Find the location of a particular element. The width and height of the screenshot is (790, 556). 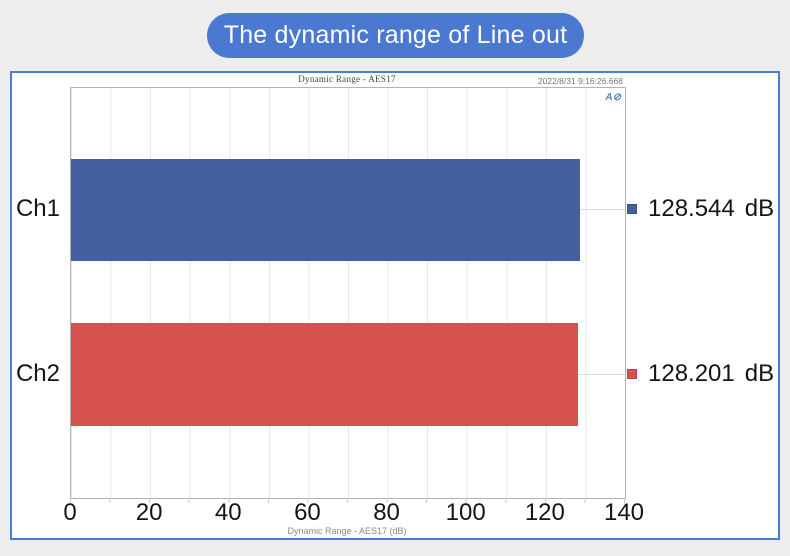

title-banner-label: The dynamic range of Line out is located at coordinates (395, 35).